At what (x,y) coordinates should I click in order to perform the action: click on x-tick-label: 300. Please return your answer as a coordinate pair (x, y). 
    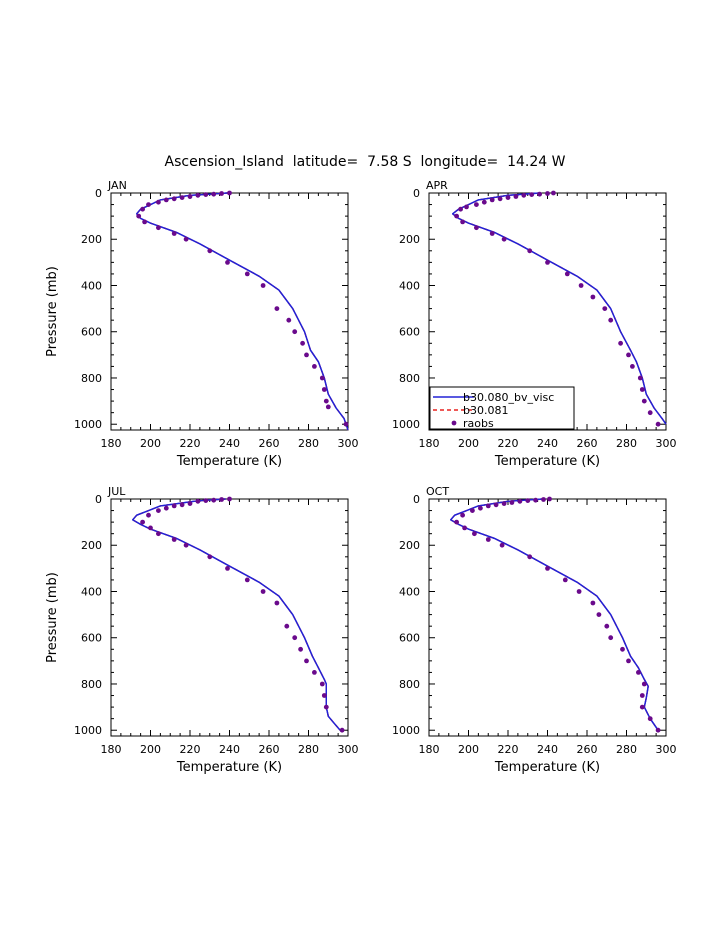
    Looking at the image, I should click on (348, 749).